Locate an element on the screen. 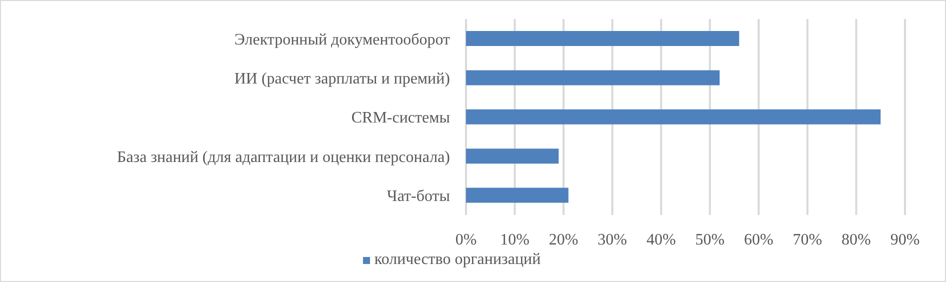  x-tick-label: 40% is located at coordinates (661, 239).